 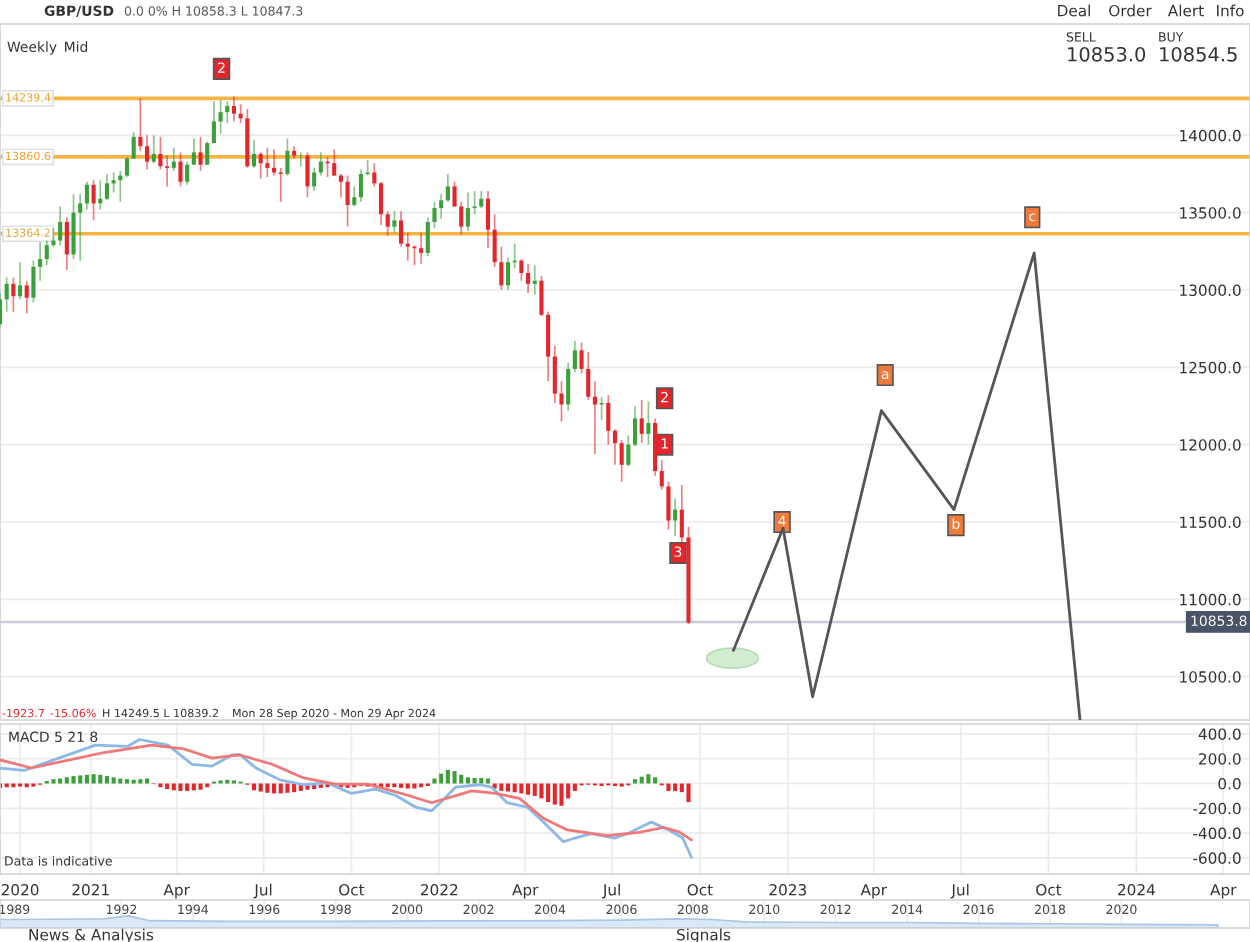 What do you see at coordinates (1107, 54) in the screenshot?
I see `annotation: 10853.0` at bounding box center [1107, 54].